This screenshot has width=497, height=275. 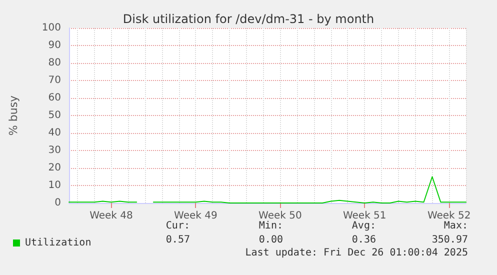 What do you see at coordinates (364, 226) in the screenshot?
I see `text: Avg:` at bounding box center [364, 226].